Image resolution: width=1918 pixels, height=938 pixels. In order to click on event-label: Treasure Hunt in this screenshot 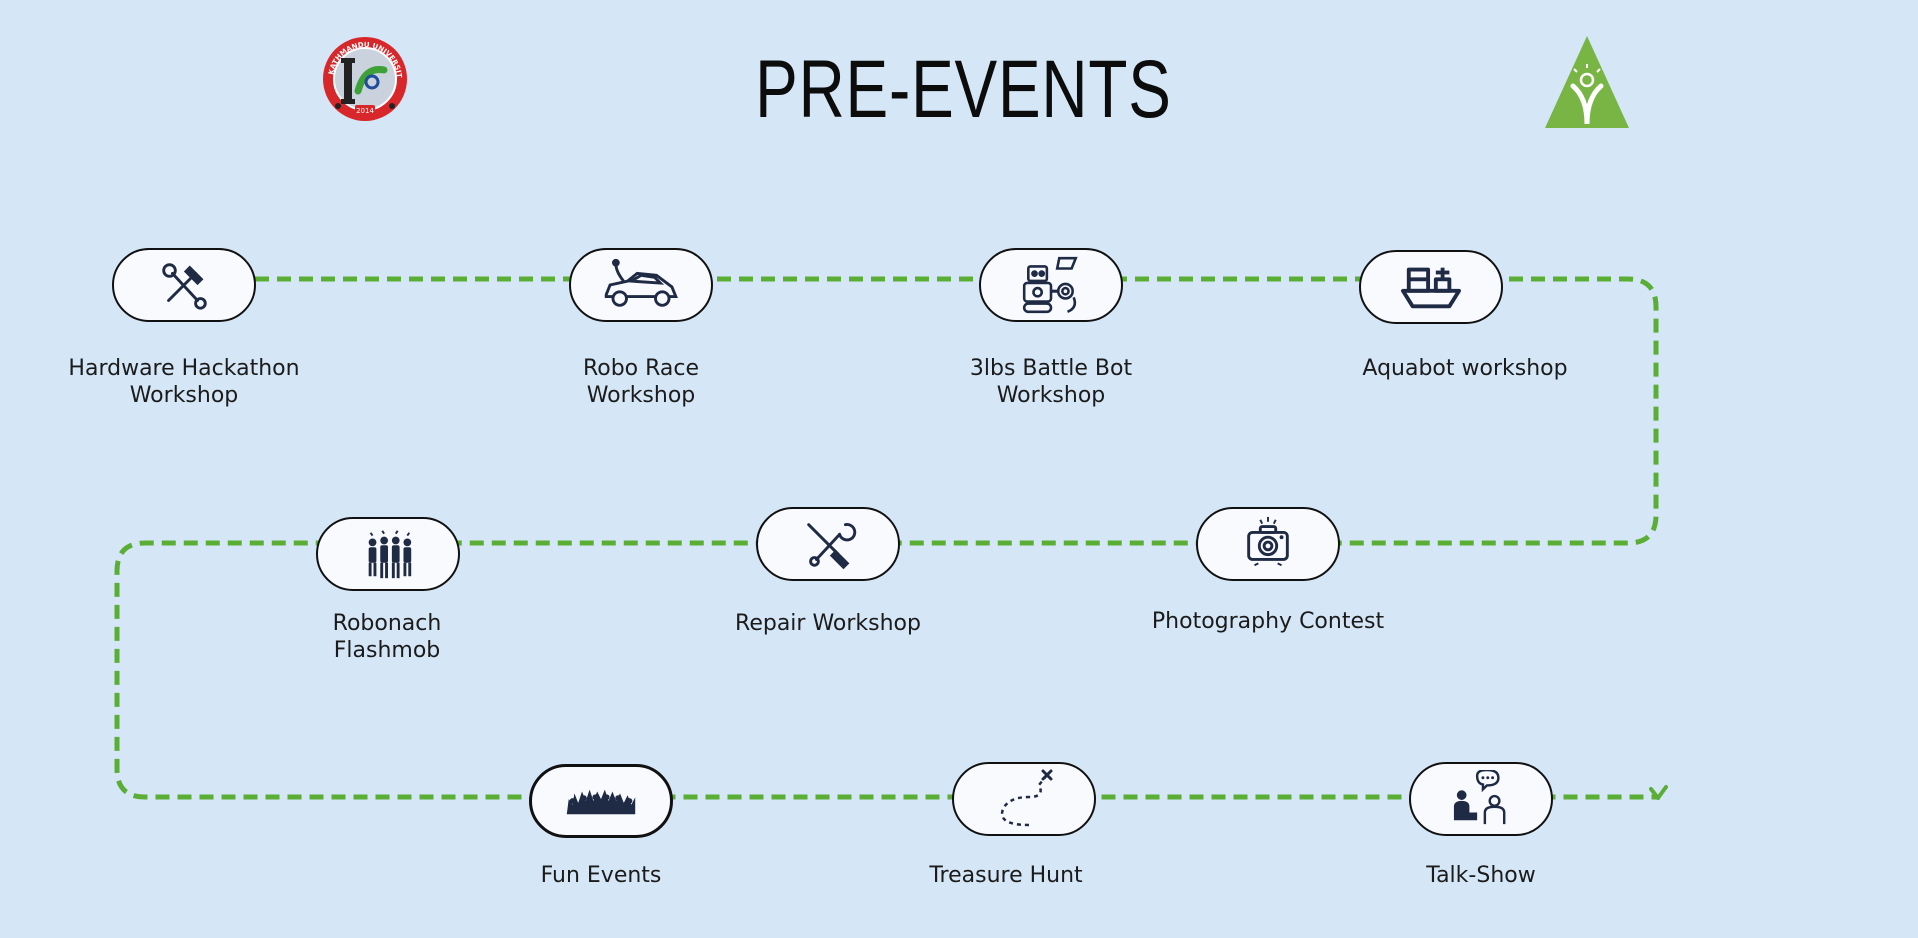, I will do `click(1006, 875)`.